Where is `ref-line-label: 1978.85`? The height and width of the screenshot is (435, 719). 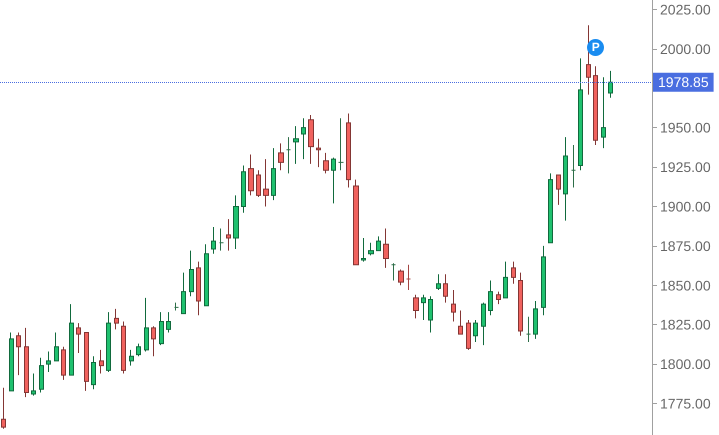 ref-line-label: 1978.85 is located at coordinates (683, 82).